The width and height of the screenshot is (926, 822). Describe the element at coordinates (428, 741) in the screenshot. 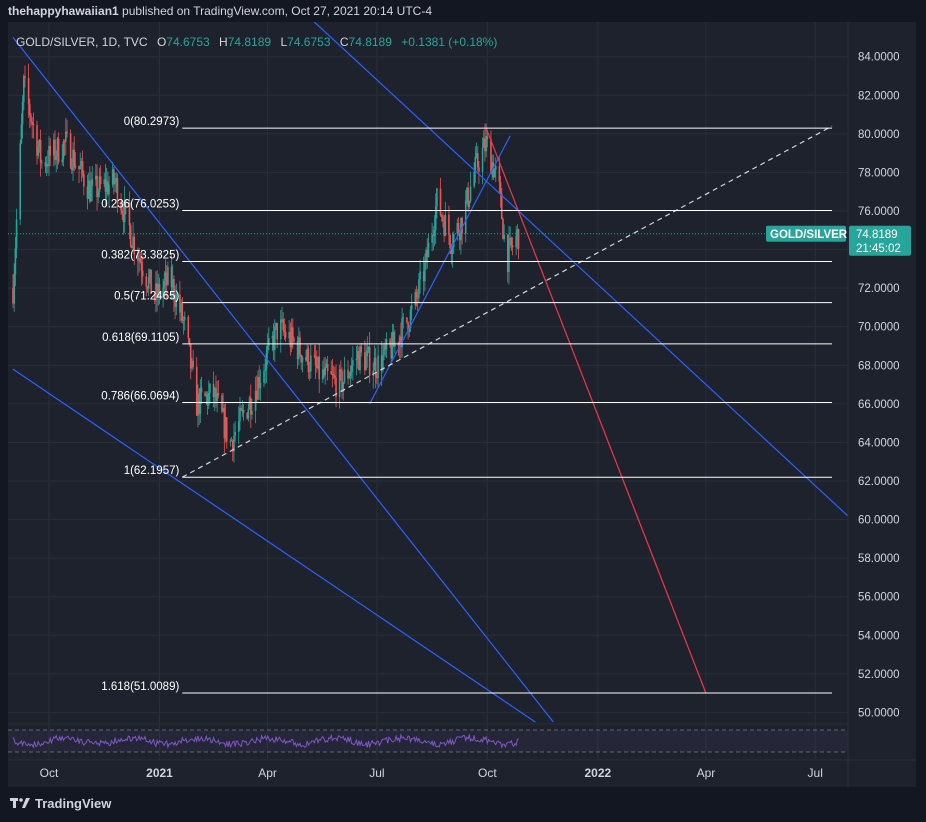

I see `rsi-pane` at that location.